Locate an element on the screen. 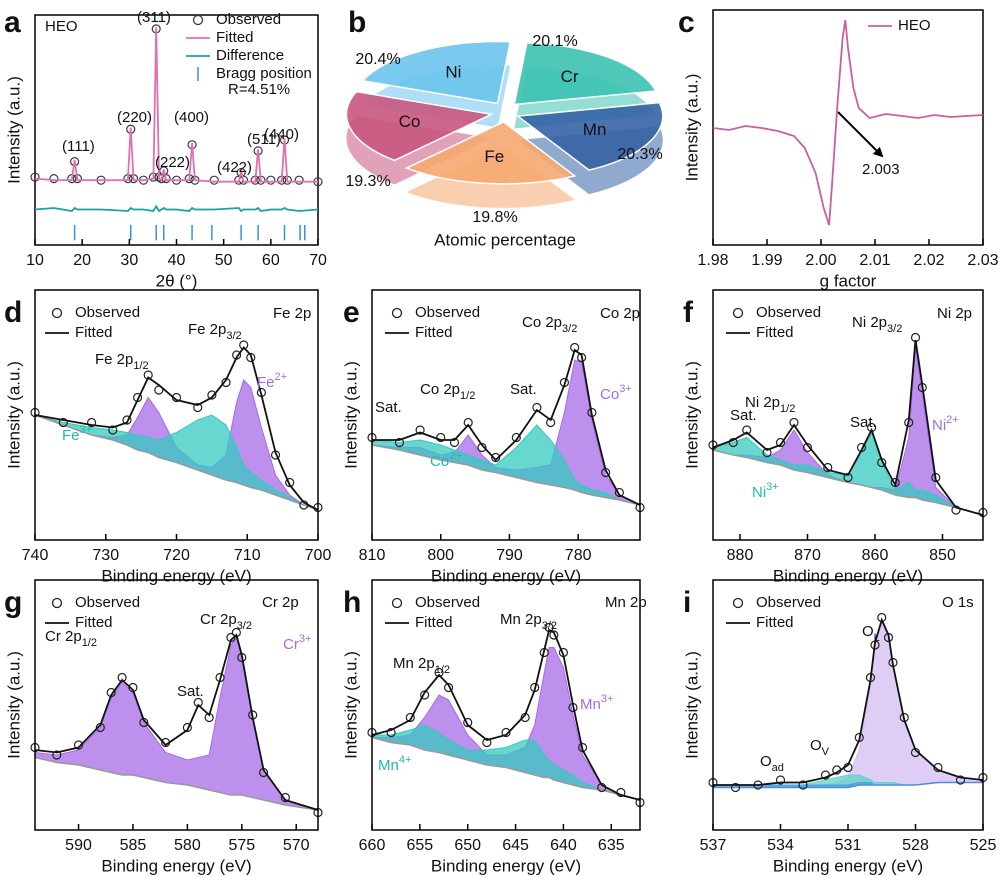  panel-label: i is located at coordinates (687, 602).